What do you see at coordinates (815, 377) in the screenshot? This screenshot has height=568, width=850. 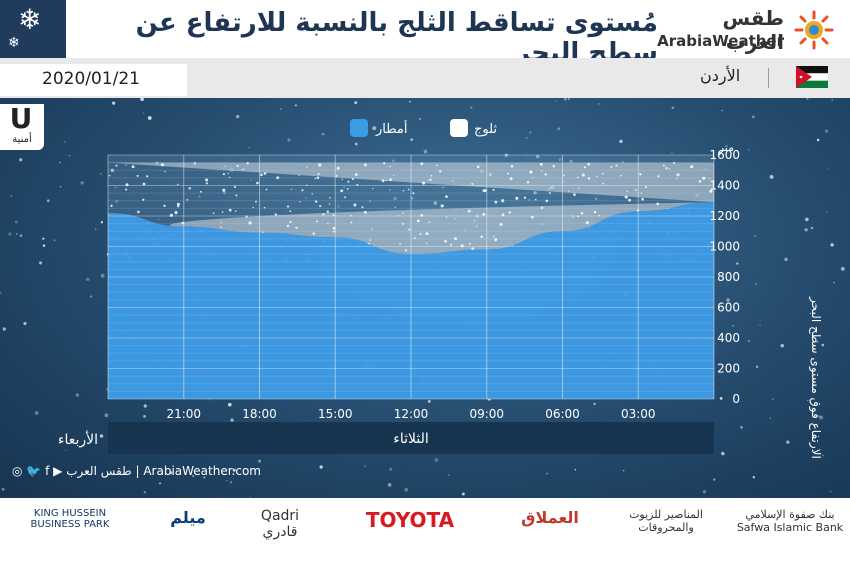 I see `y-axis-title: الارتفاع فوق مستوى سطح البحر` at bounding box center [815, 377].